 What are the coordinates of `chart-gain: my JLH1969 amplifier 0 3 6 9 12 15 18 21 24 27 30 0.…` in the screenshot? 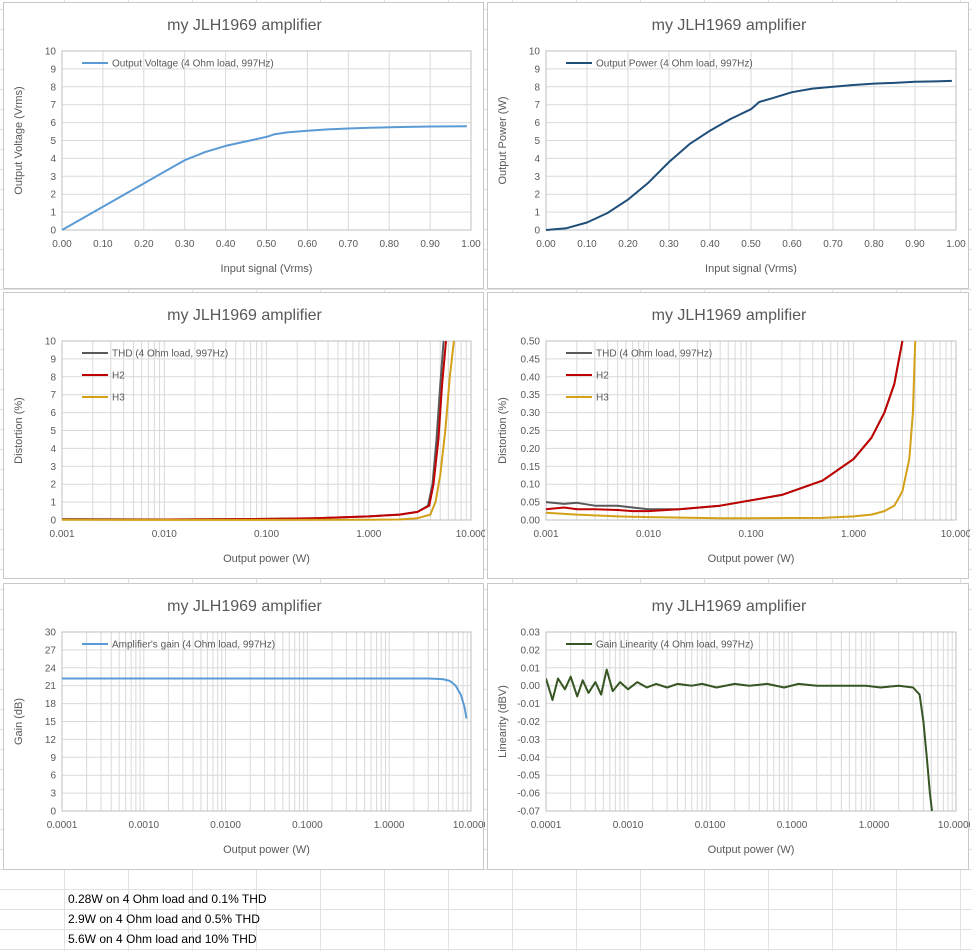 It's located at (244, 726).